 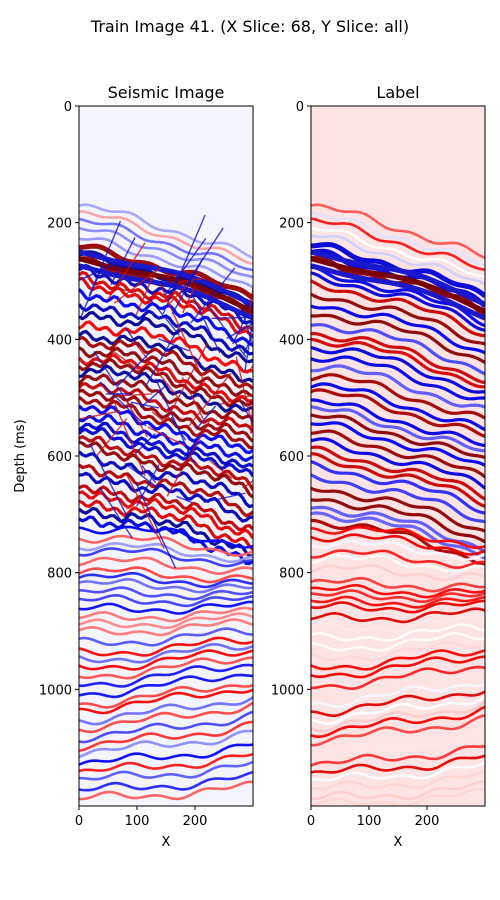 What do you see at coordinates (195, 821) in the screenshot?
I see `x-tick-label: 200` at bounding box center [195, 821].